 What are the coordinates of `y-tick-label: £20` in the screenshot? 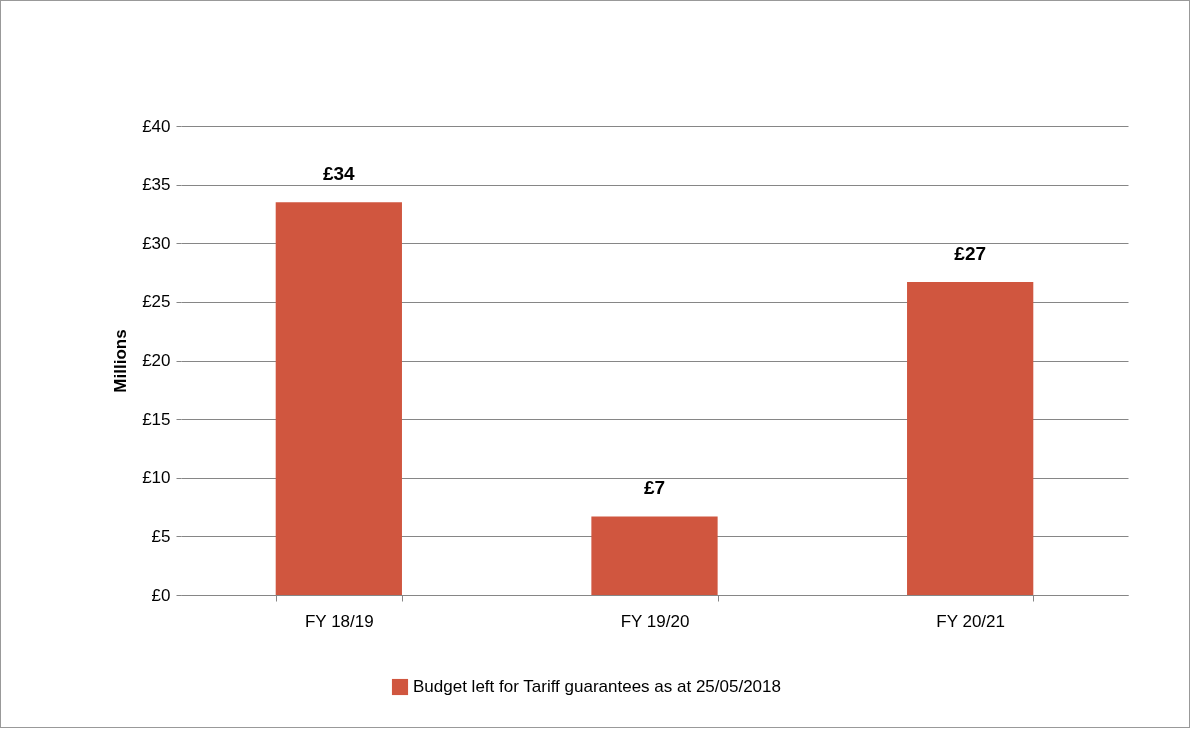 It's located at (156, 360).